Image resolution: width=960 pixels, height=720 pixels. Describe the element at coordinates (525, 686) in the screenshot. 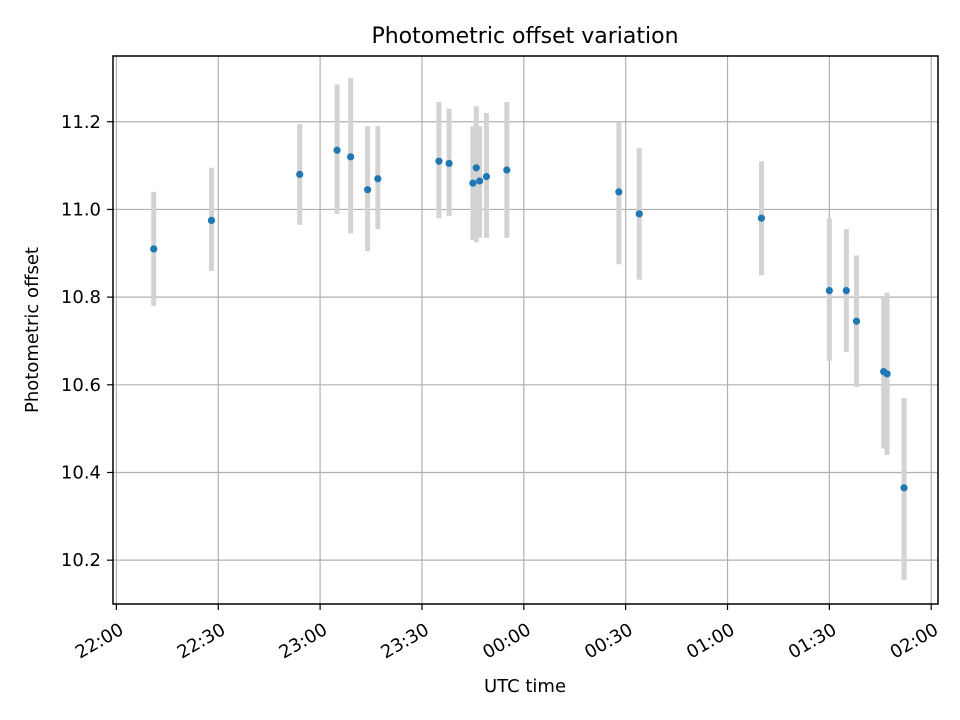

I see `x-axis-label: UTC time` at that location.